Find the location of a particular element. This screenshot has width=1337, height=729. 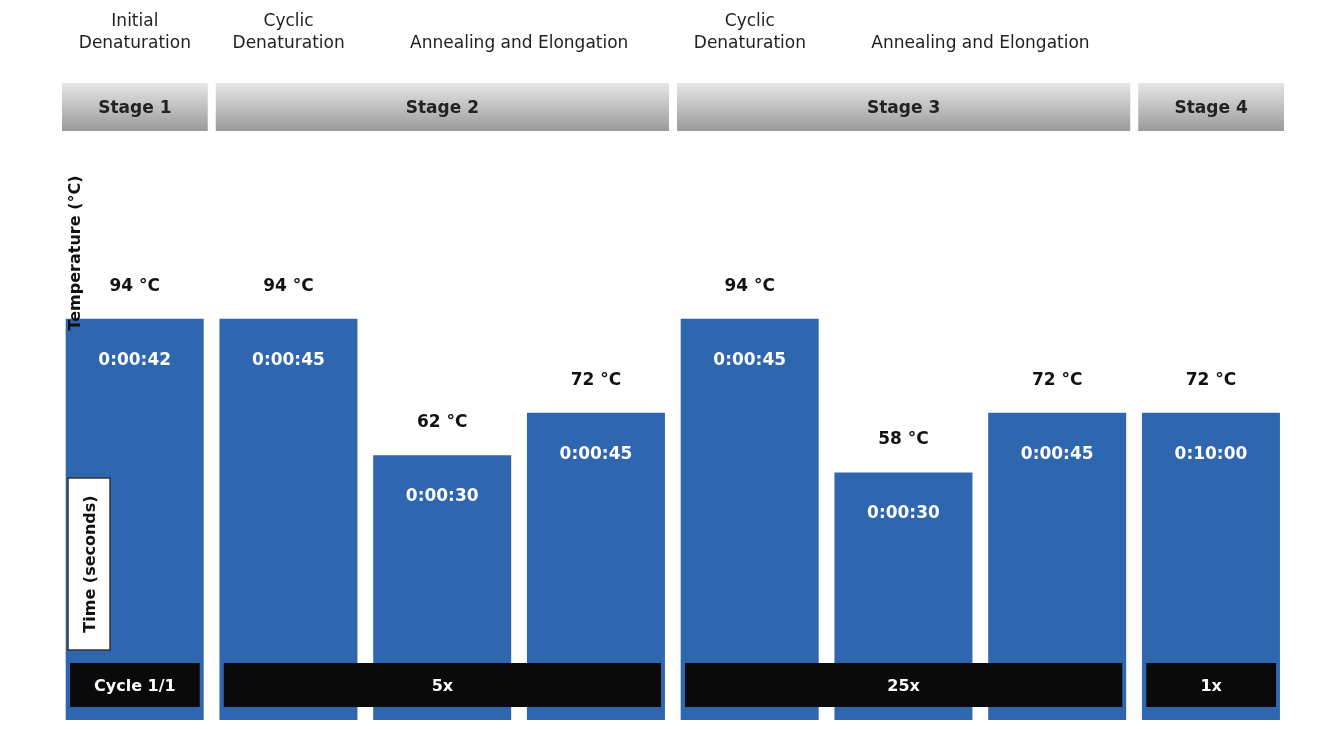

annotation: 5x is located at coordinates (442, 685).